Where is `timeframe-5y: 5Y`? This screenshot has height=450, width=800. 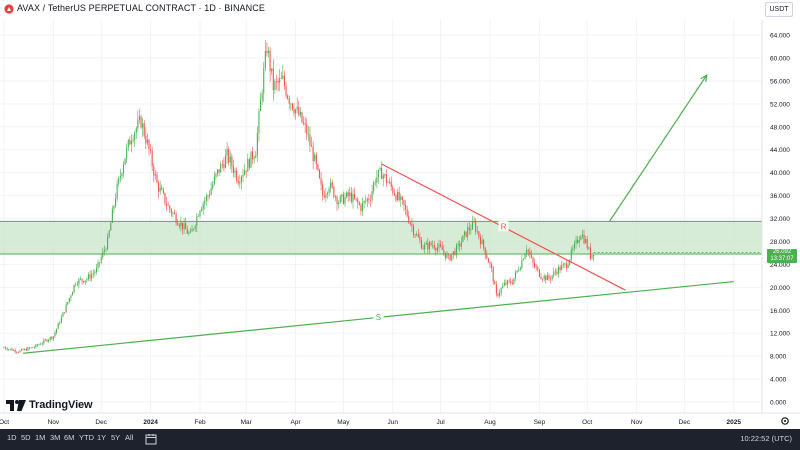
timeframe-5y: 5Y is located at coordinates (116, 437).